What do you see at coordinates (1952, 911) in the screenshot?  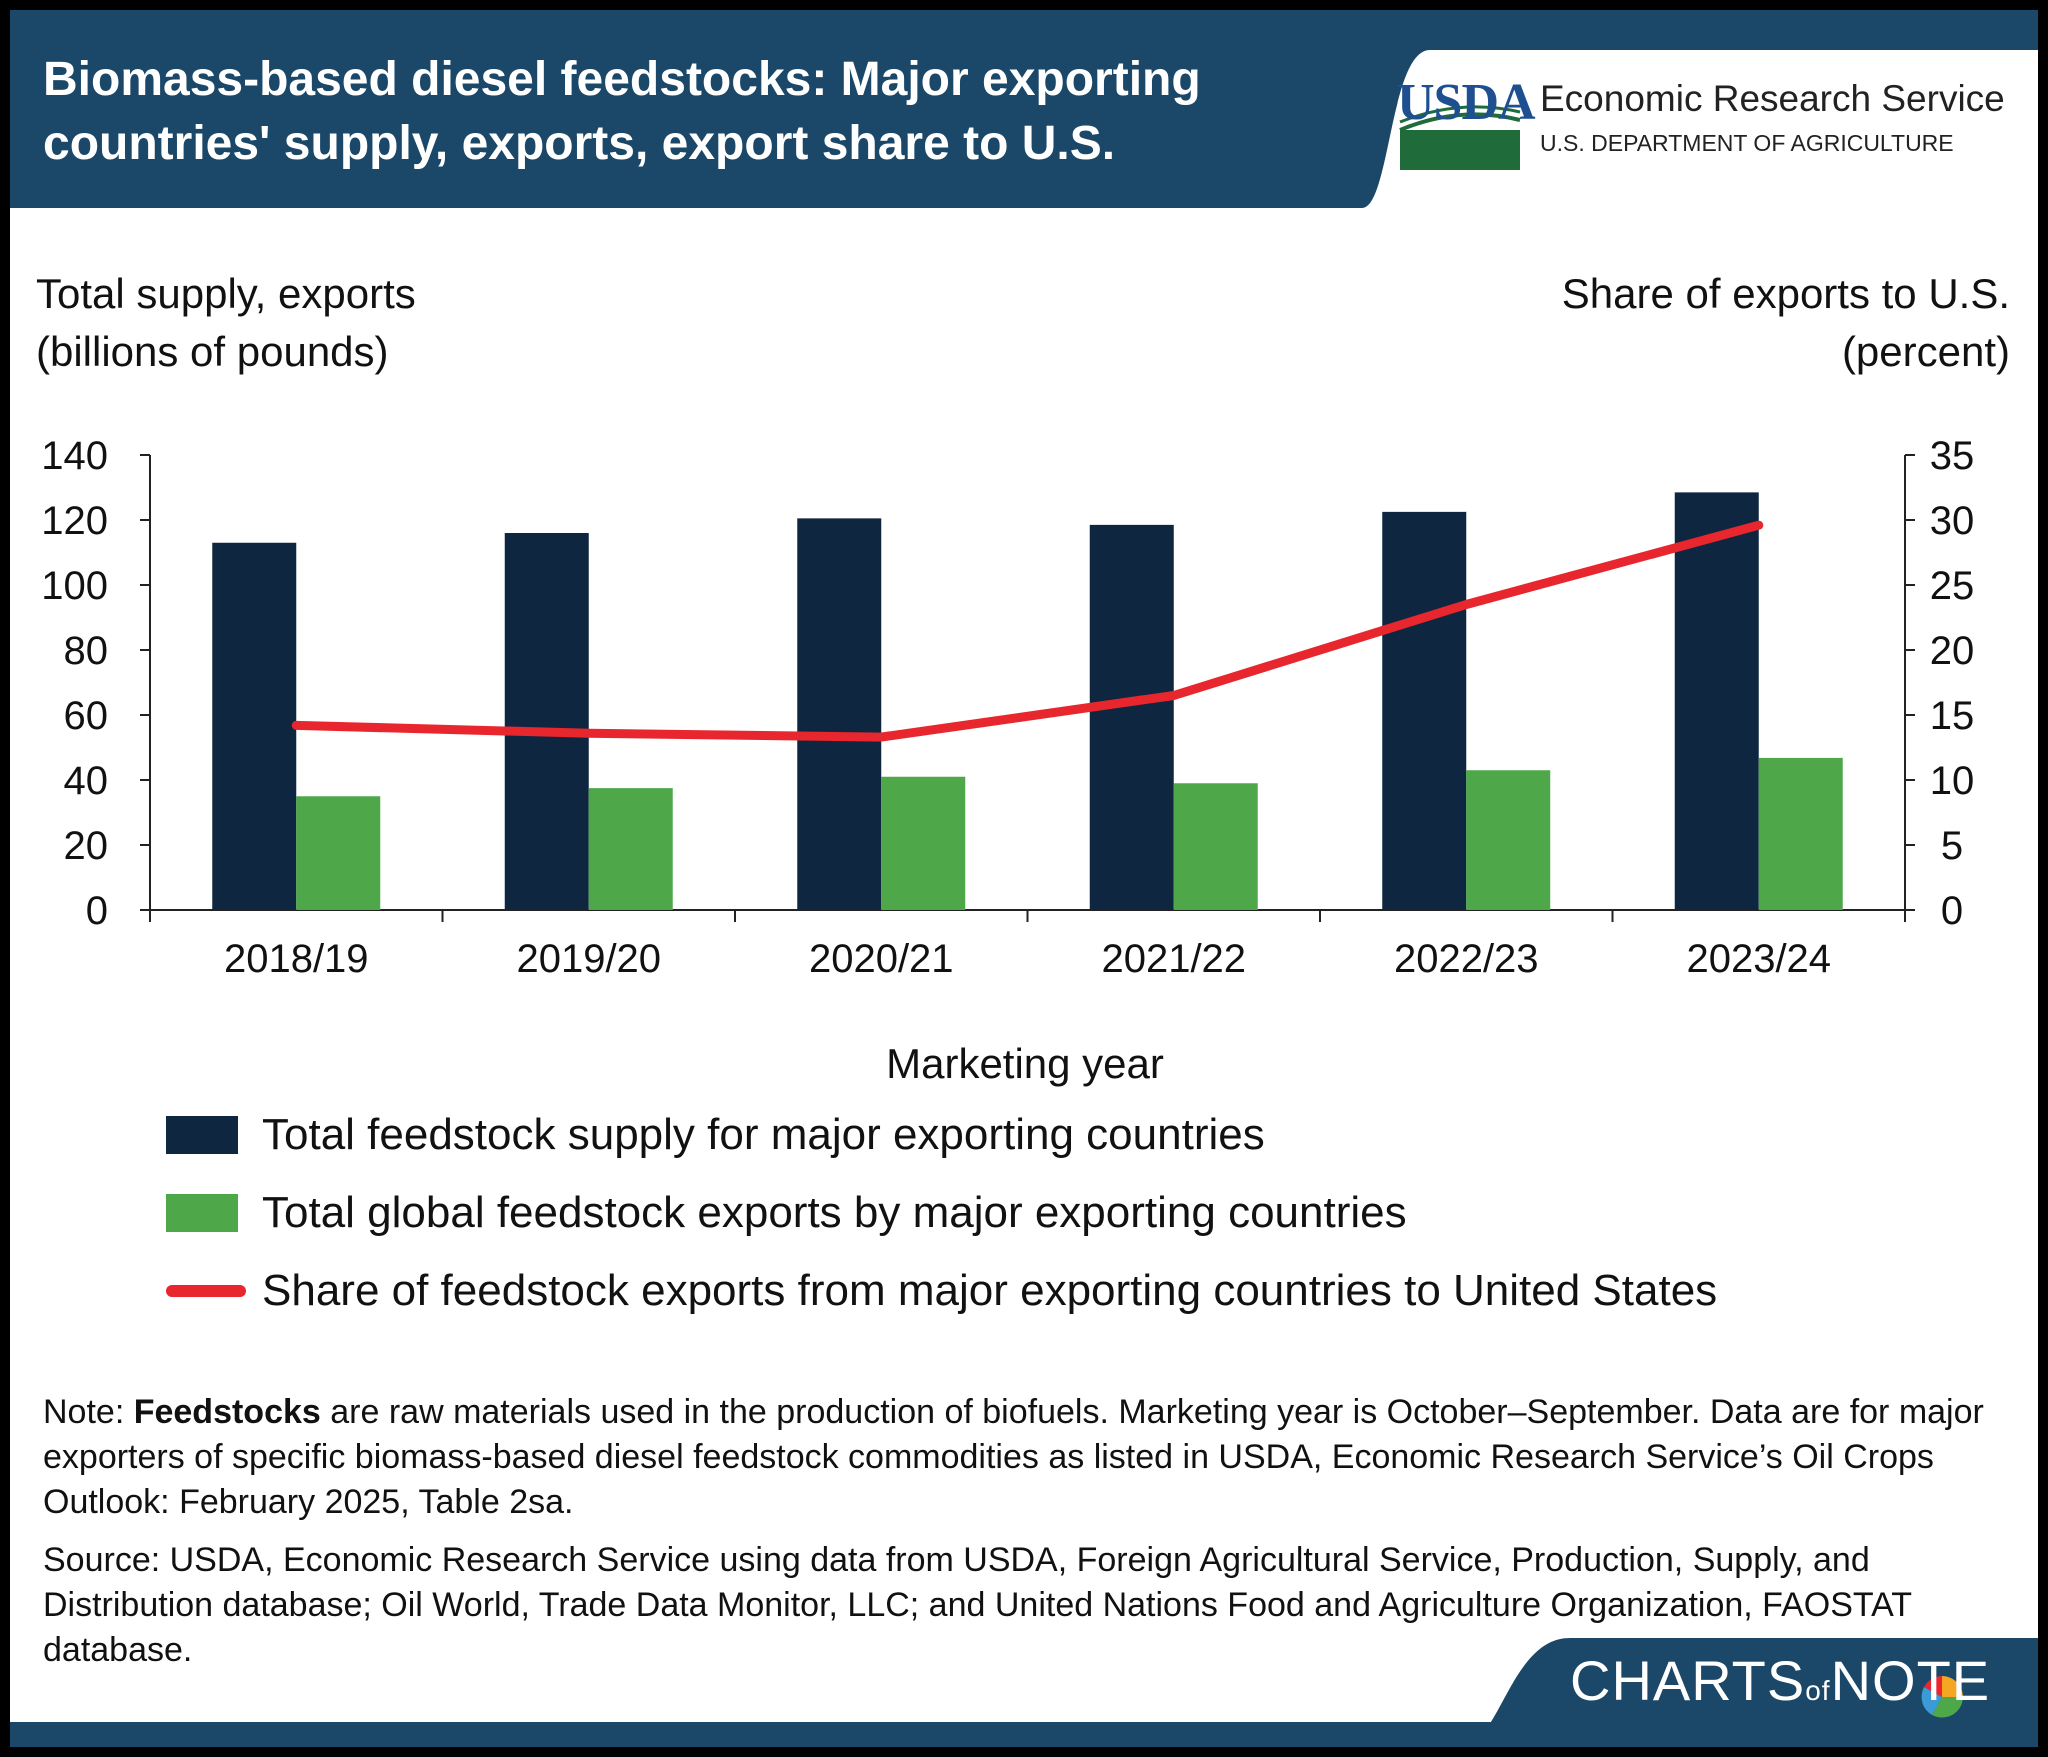 I see `right-tick-label: 0` at bounding box center [1952, 911].